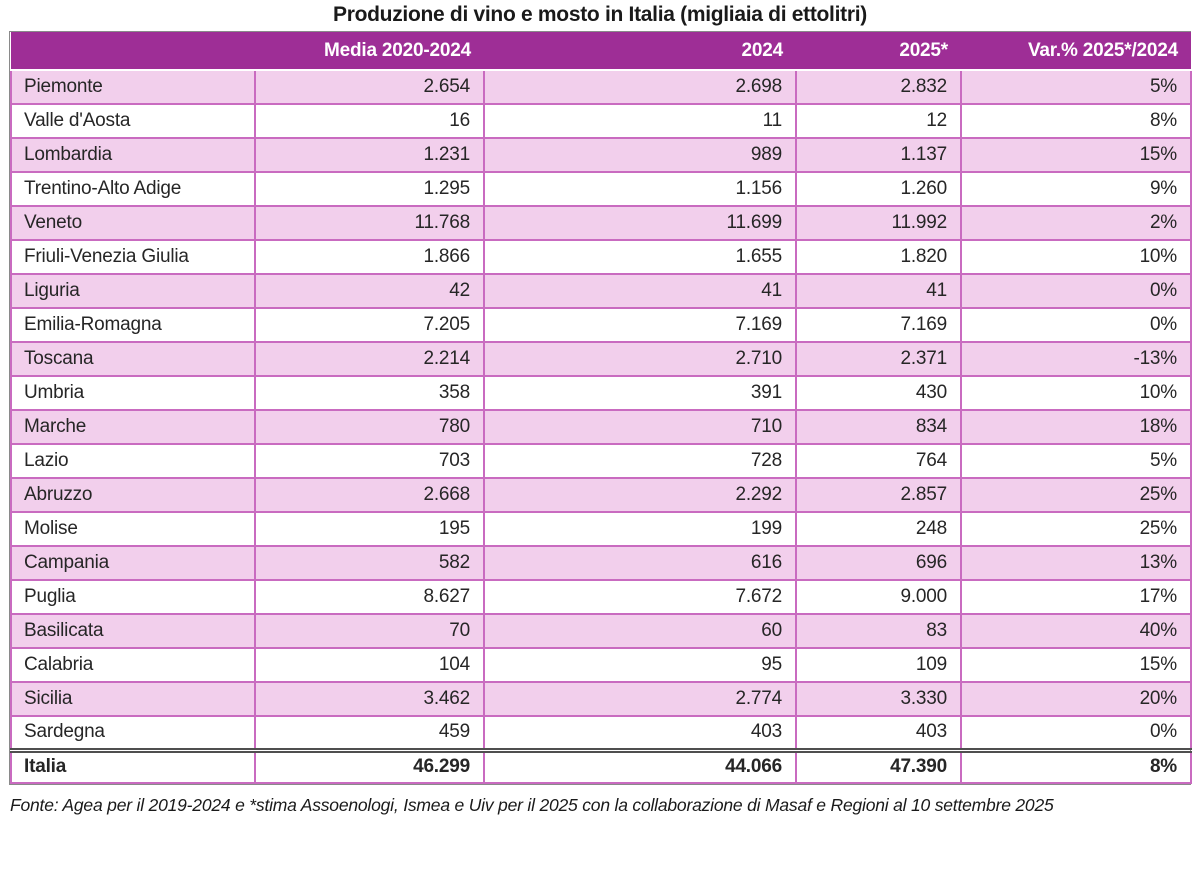  I want to click on table-row: Emilia-Romagna 7.205 7.169 7.169 0%, so click(601, 325).